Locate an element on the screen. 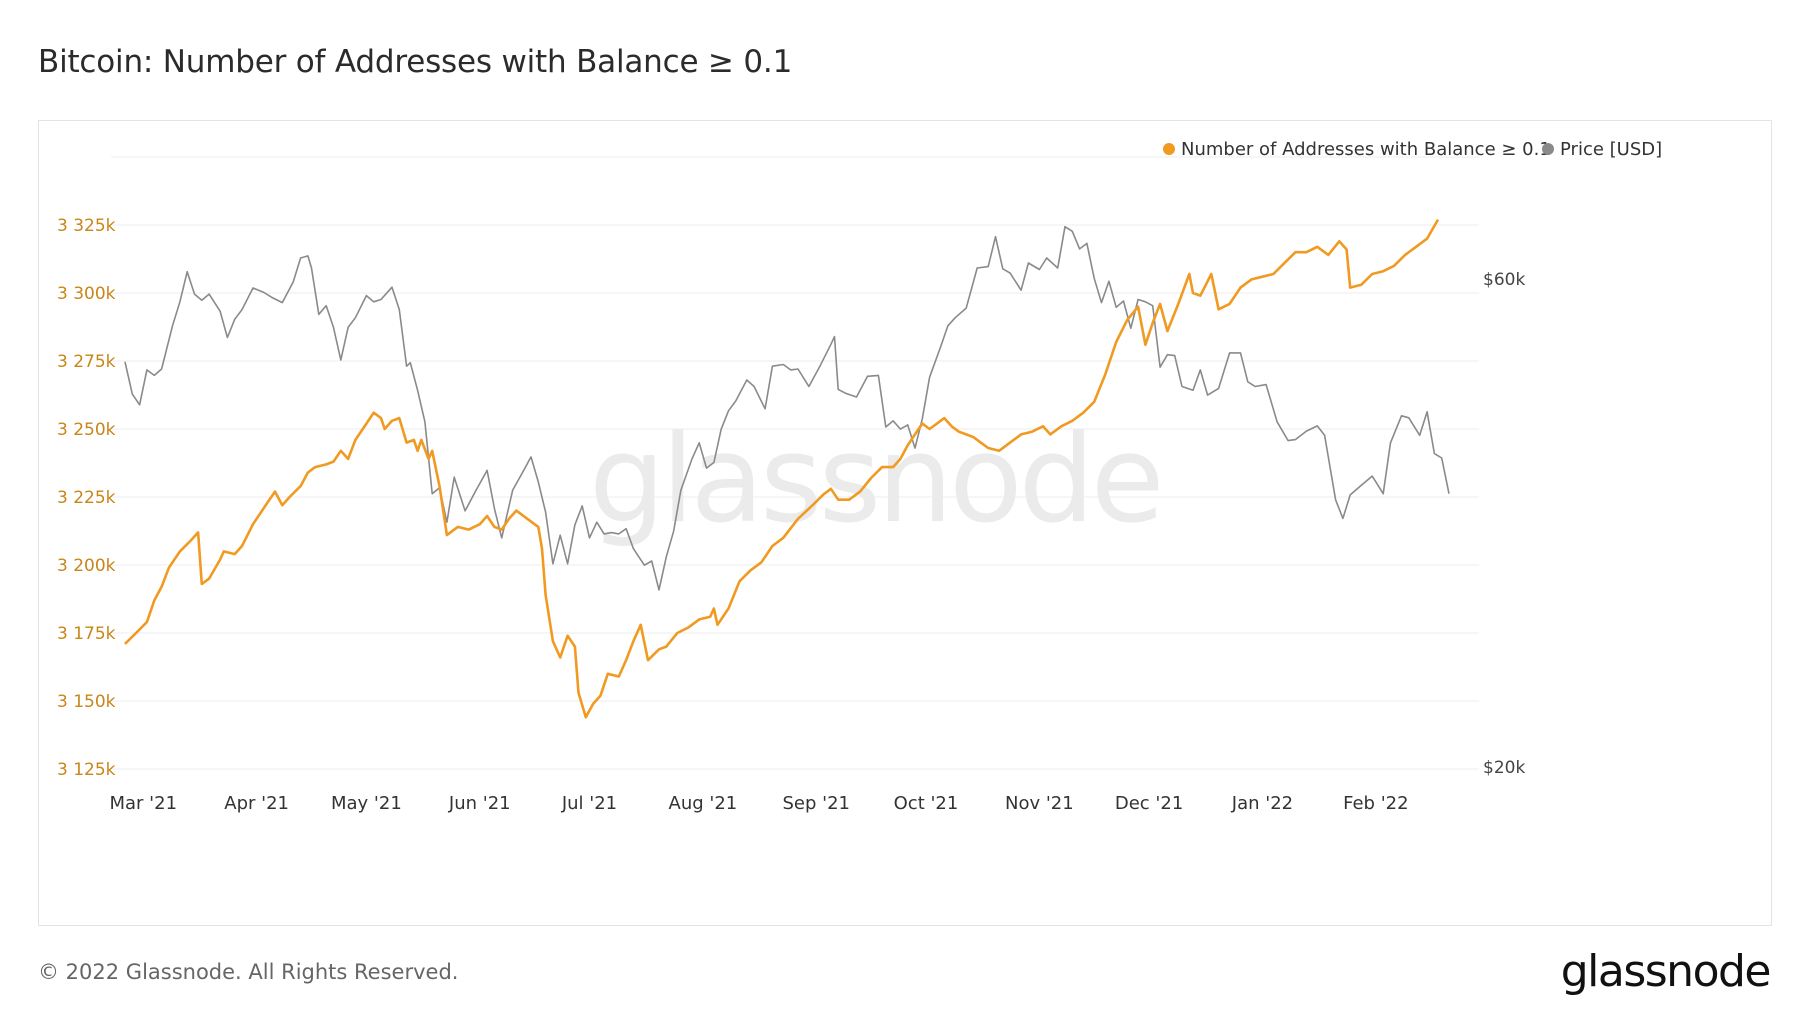 This screenshot has width=1800, height=1013. left-tick-label: 3 250k is located at coordinates (86, 430).